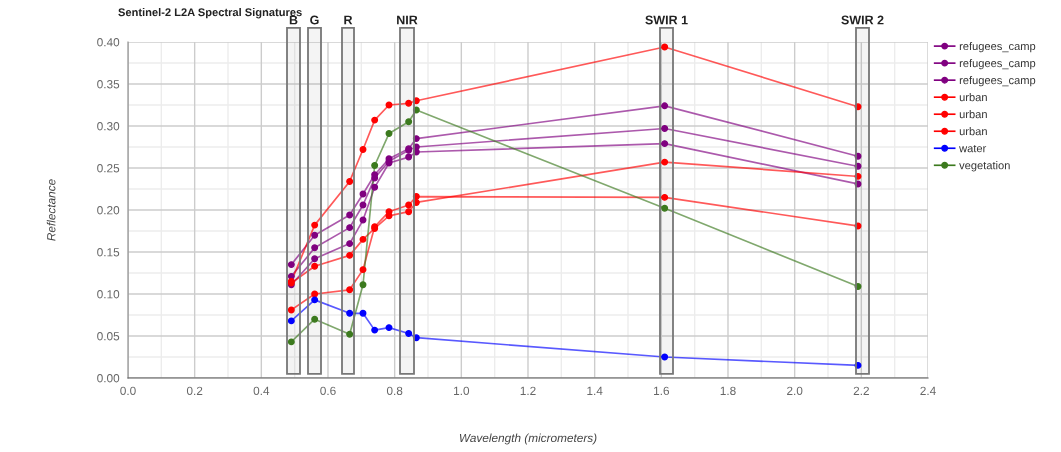 This screenshot has width=1061, height=452. I want to click on x-tick-label: 0.0, so click(128, 390).